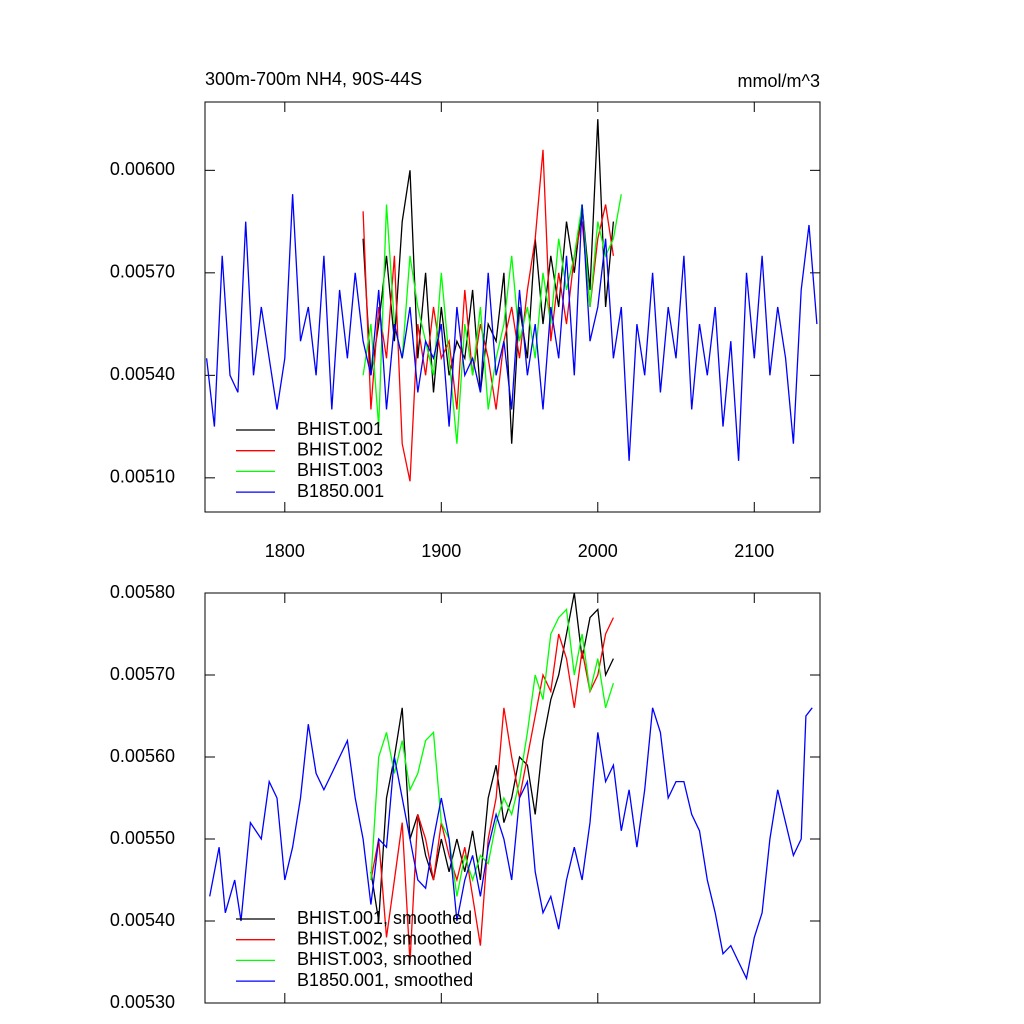 The width and height of the screenshot is (1024, 1024). I want to click on x-tick-label: 2100, so click(754, 551).